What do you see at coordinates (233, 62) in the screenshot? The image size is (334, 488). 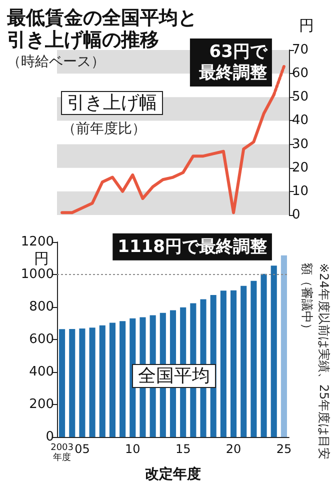 I see `annotation: 63円で最終調整` at bounding box center [233, 62].